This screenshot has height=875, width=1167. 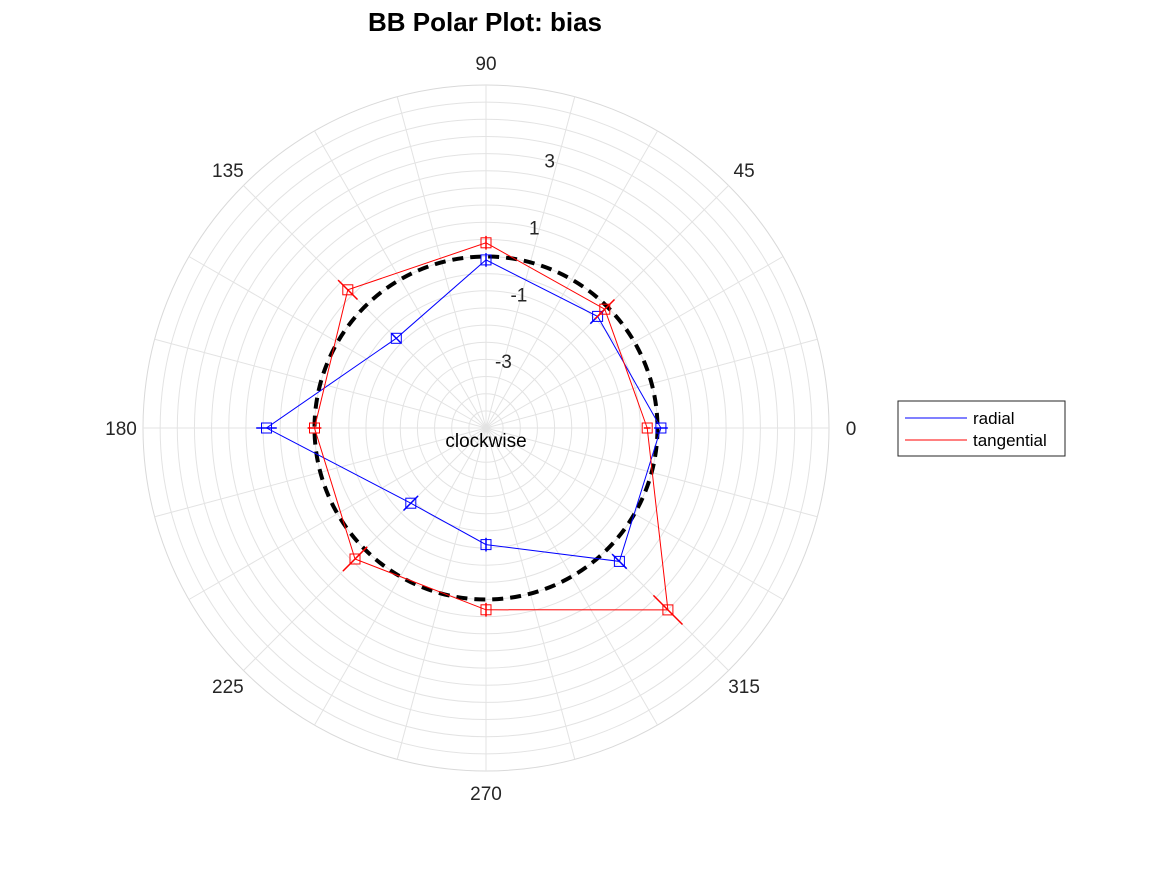 I want to click on legend: radial tangential, so click(x=981, y=428).